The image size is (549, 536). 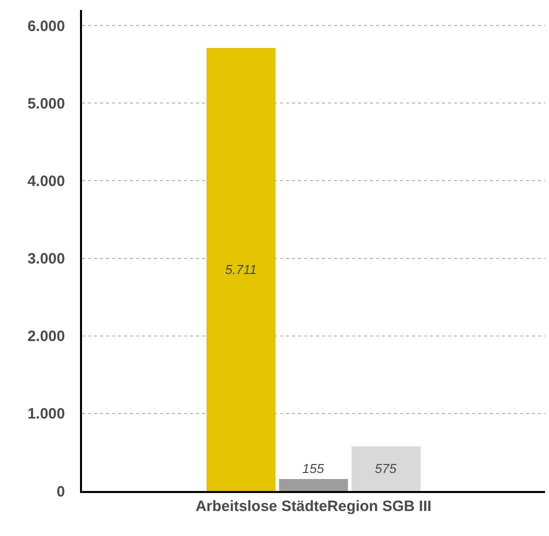 What do you see at coordinates (46, 414) in the screenshot?
I see `y-tick-label: 1.000` at bounding box center [46, 414].